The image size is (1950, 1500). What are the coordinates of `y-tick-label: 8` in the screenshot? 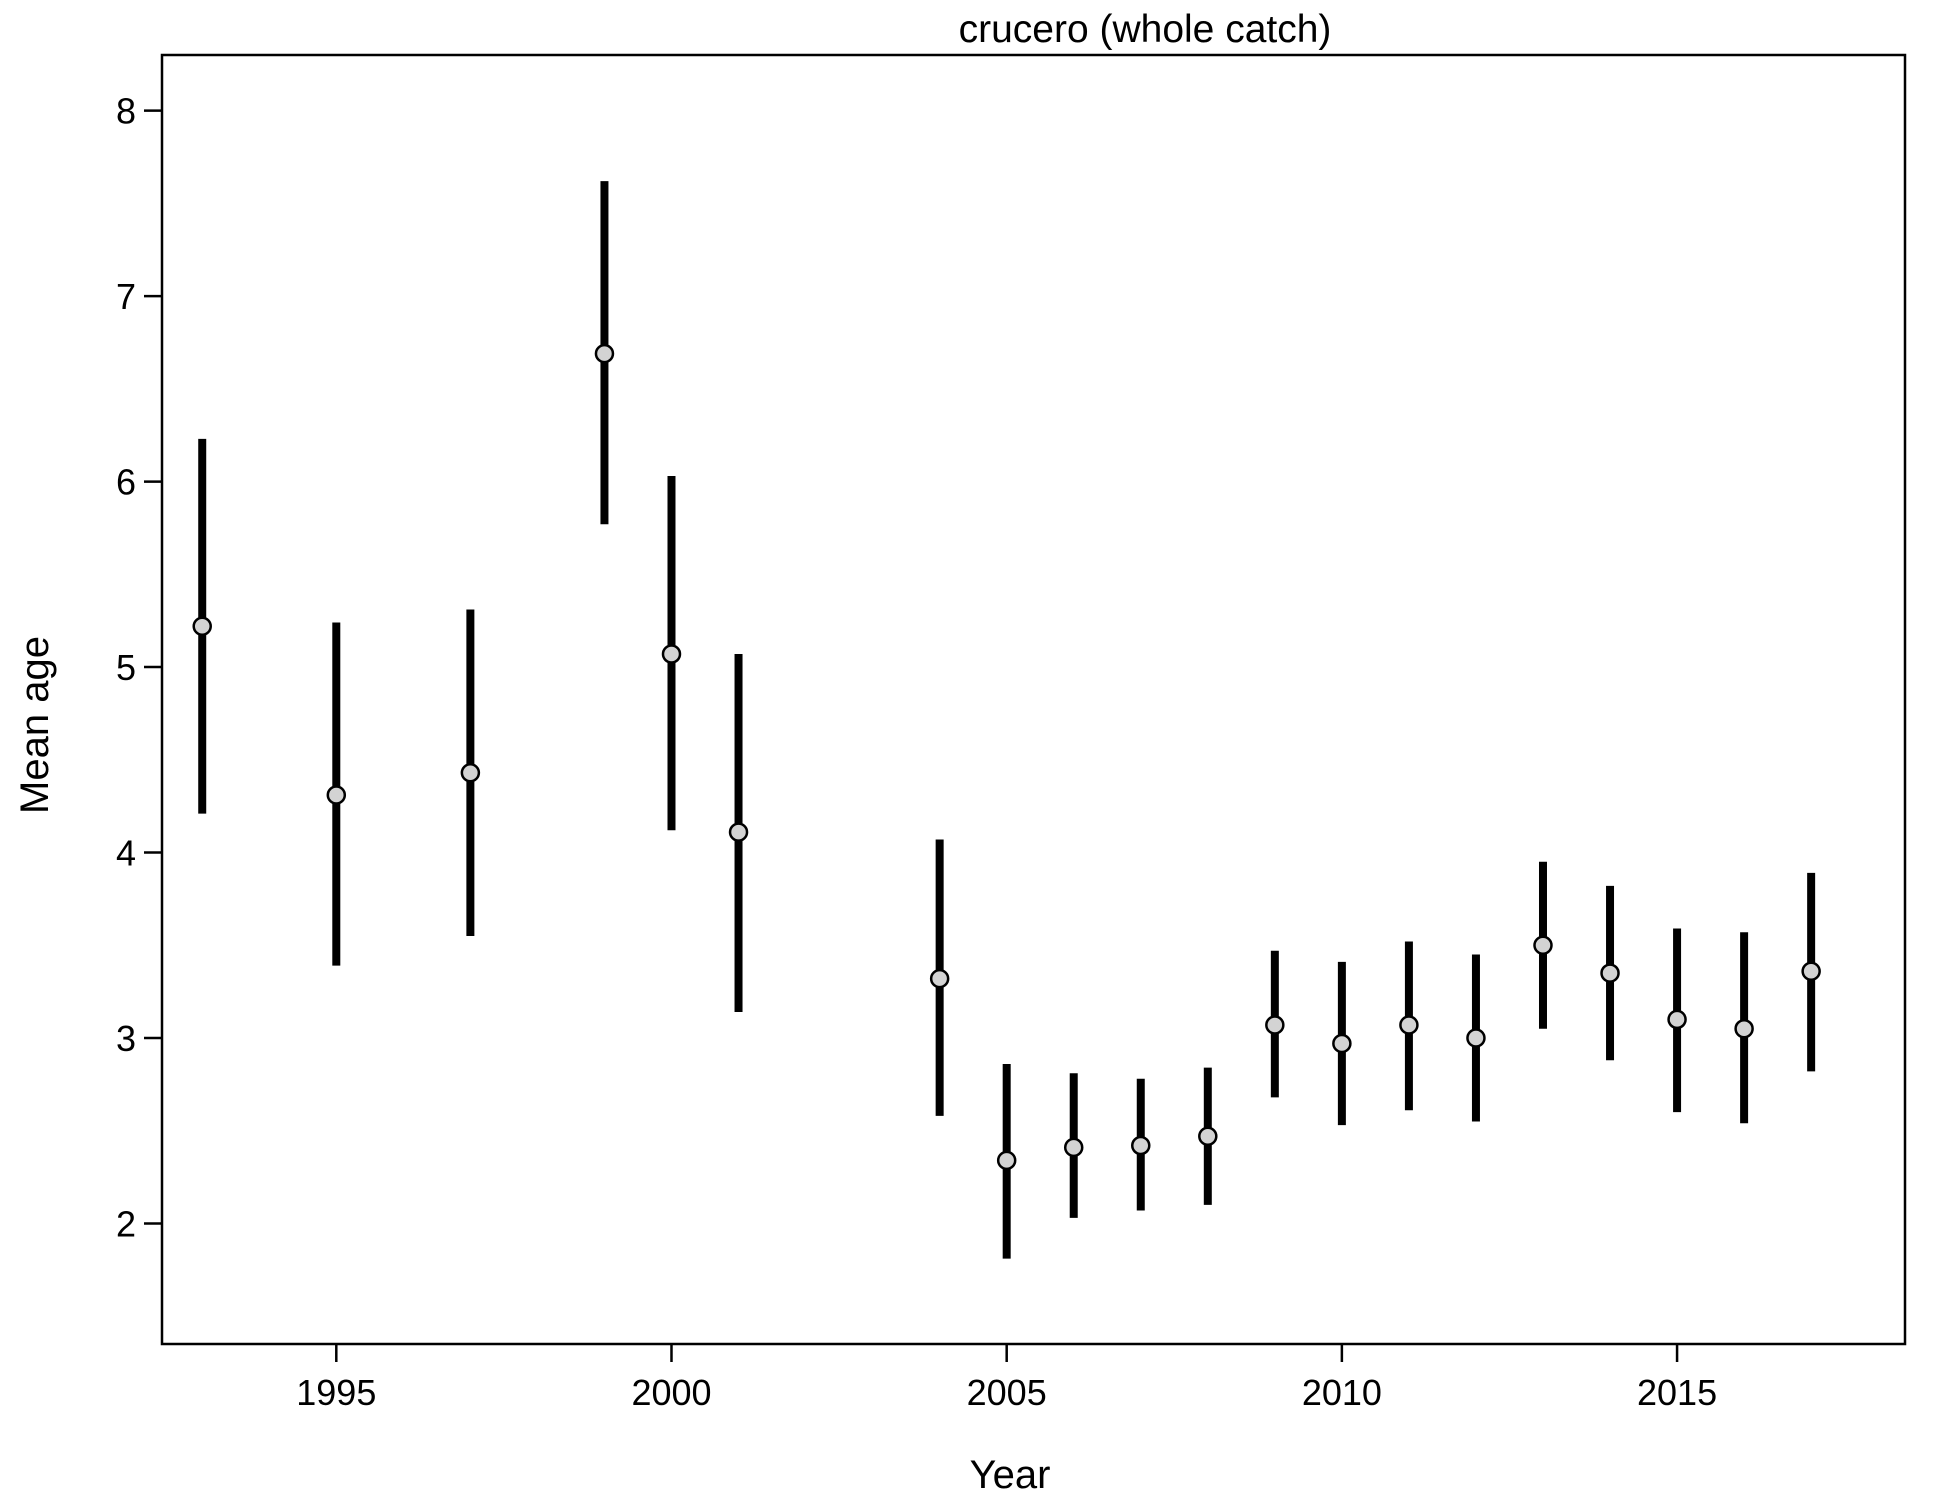 It's located at (126, 111).